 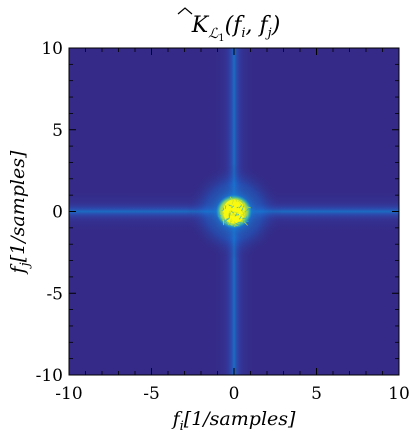 I want to click on y-label-var: f, so click(x=18, y=269).